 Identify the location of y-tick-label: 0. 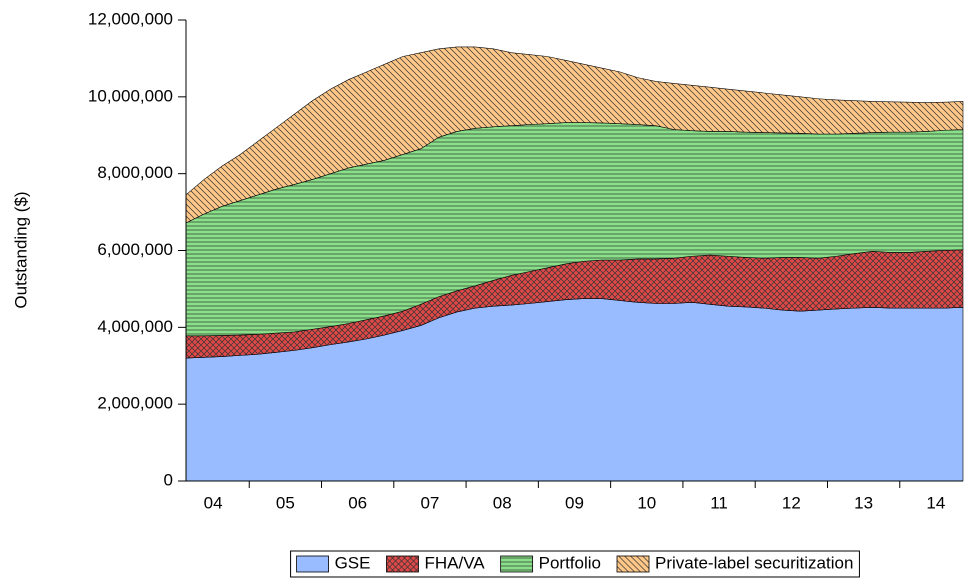
(168, 479).